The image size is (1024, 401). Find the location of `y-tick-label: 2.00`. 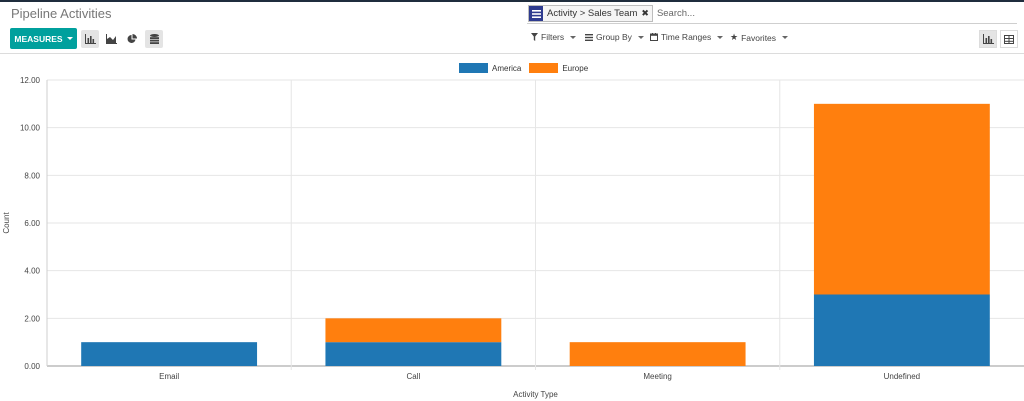

y-tick-label: 2.00 is located at coordinates (32, 318).